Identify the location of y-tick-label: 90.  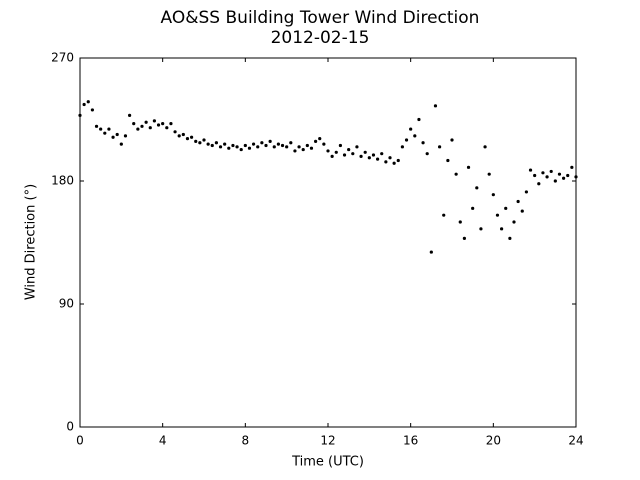
(66, 304).